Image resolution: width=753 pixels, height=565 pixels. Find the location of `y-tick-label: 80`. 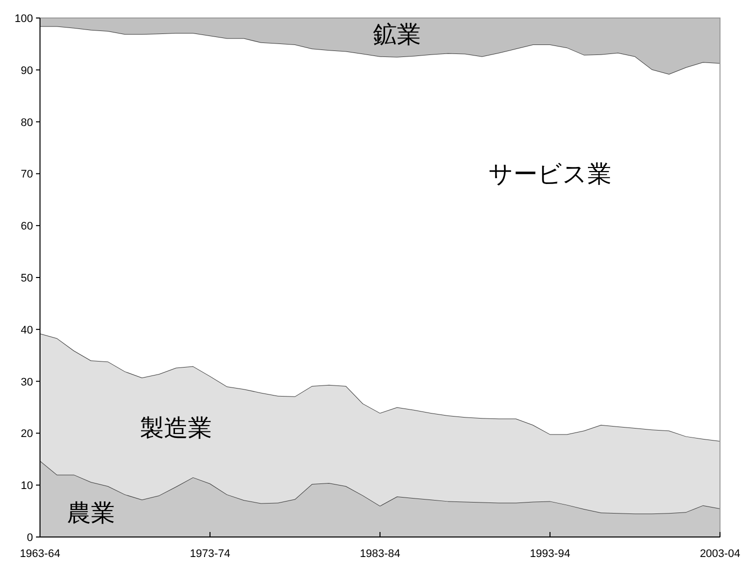

y-tick-label: 80 is located at coordinates (26, 122).